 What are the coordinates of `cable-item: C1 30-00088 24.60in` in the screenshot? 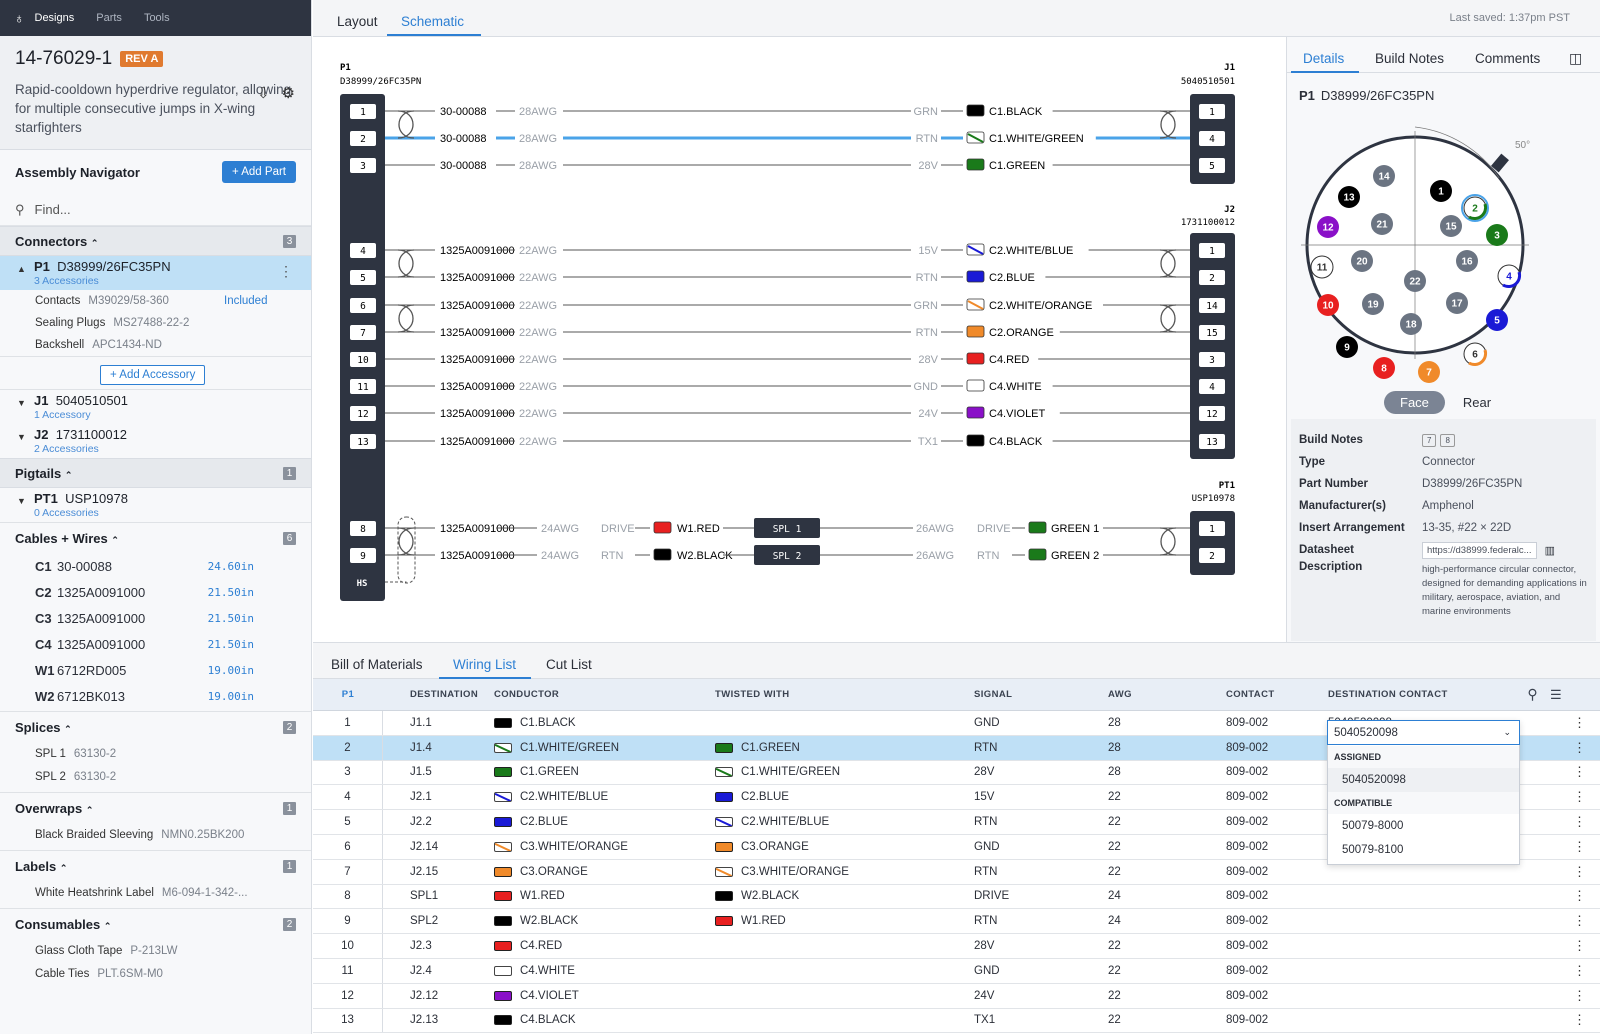 It's located at (144, 566).